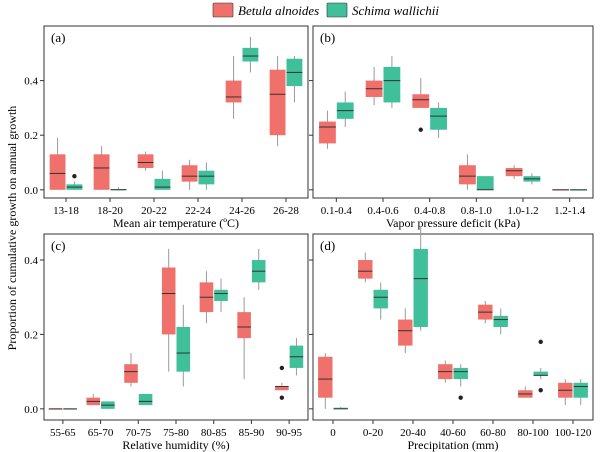 The width and height of the screenshot is (600, 452). I want to click on x-axis-label: Relative humidity (%), so click(175, 445).